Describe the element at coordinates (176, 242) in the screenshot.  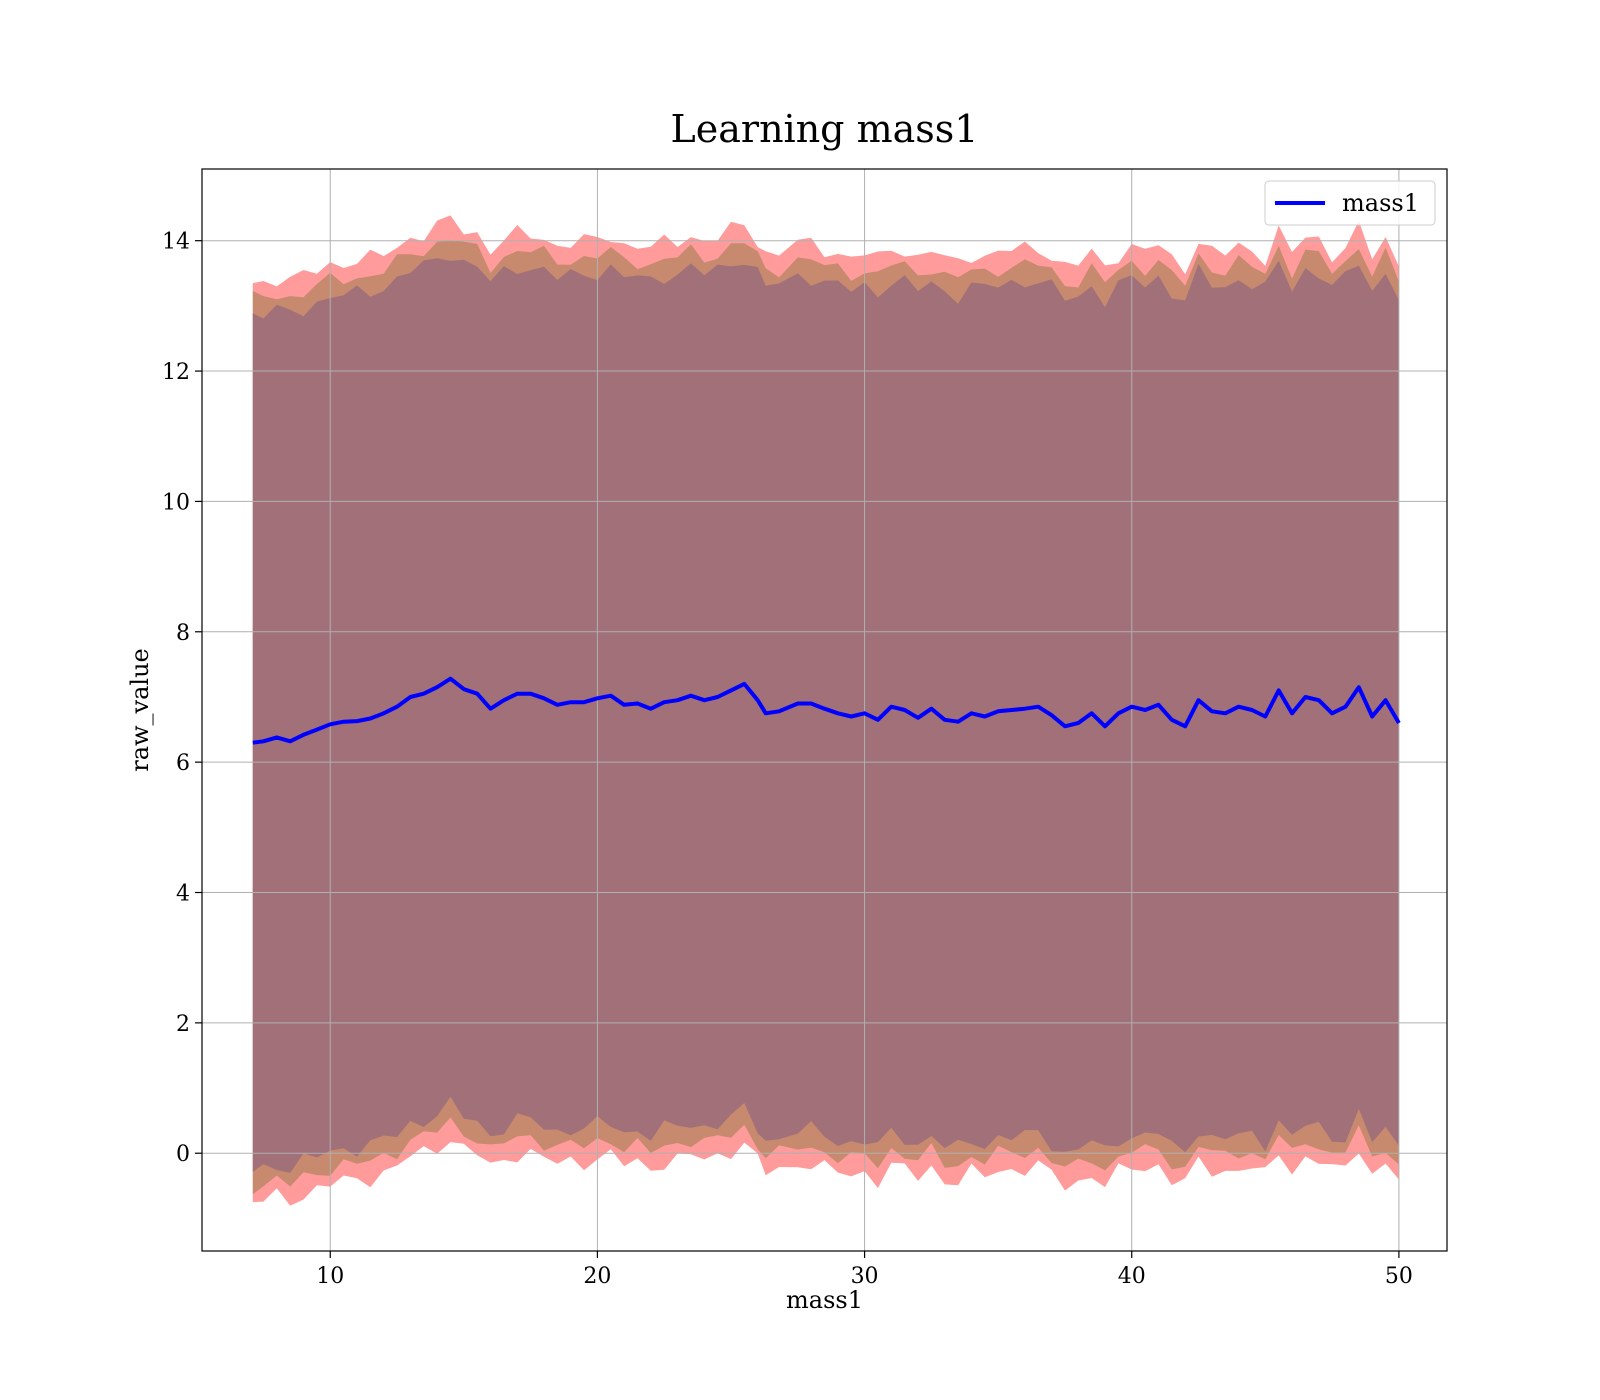
I see `y-tick-label: 14` at that location.